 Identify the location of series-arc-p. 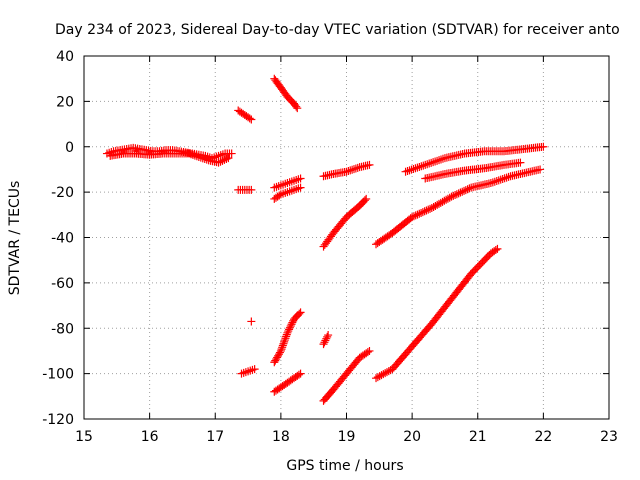
(458, 207).